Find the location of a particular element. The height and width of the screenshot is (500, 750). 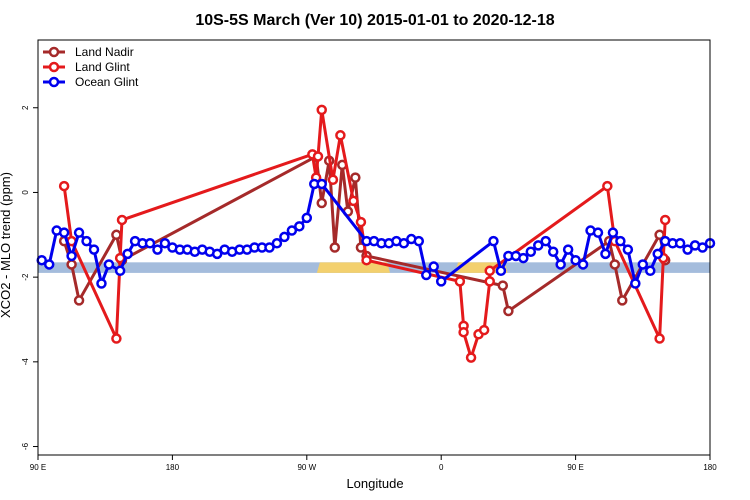

y-axis-label: XCO2 - MLO trend (ppm) is located at coordinates (6, 245).